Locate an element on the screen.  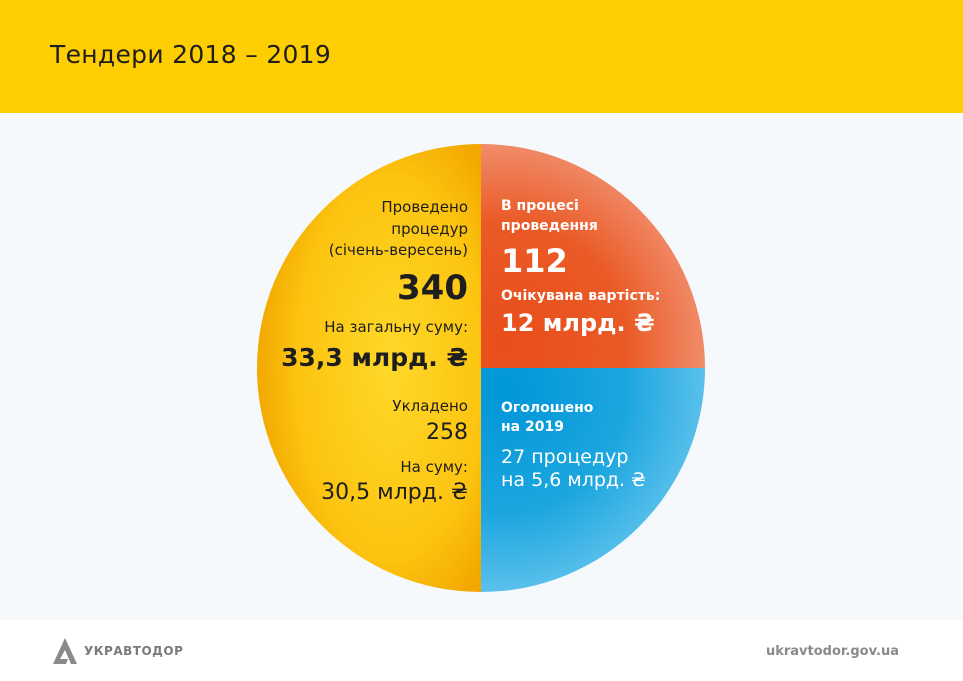
slice-in-progress is located at coordinates (593, 256).